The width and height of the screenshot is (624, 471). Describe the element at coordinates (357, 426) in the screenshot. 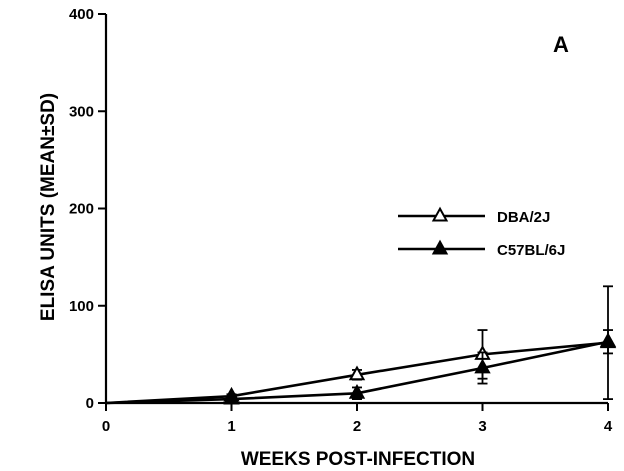

I see `x-tick-label: 2` at that location.